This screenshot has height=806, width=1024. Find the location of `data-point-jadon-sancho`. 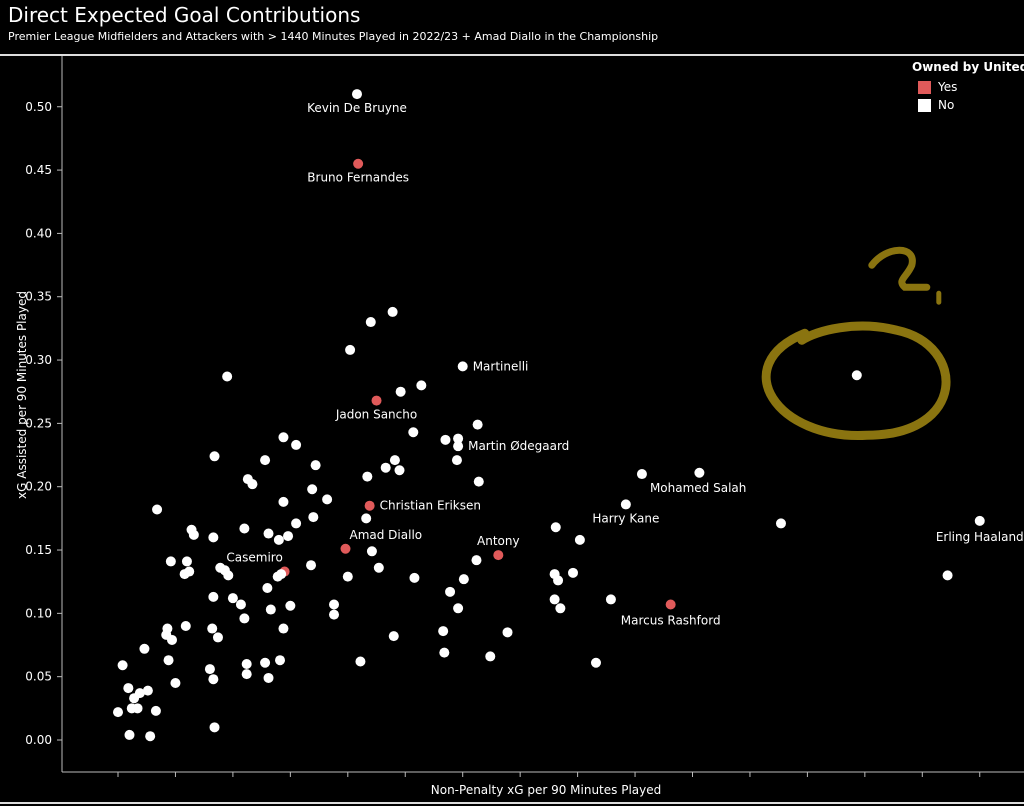

data-point-jadon-sancho is located at coordinates (376, 400).